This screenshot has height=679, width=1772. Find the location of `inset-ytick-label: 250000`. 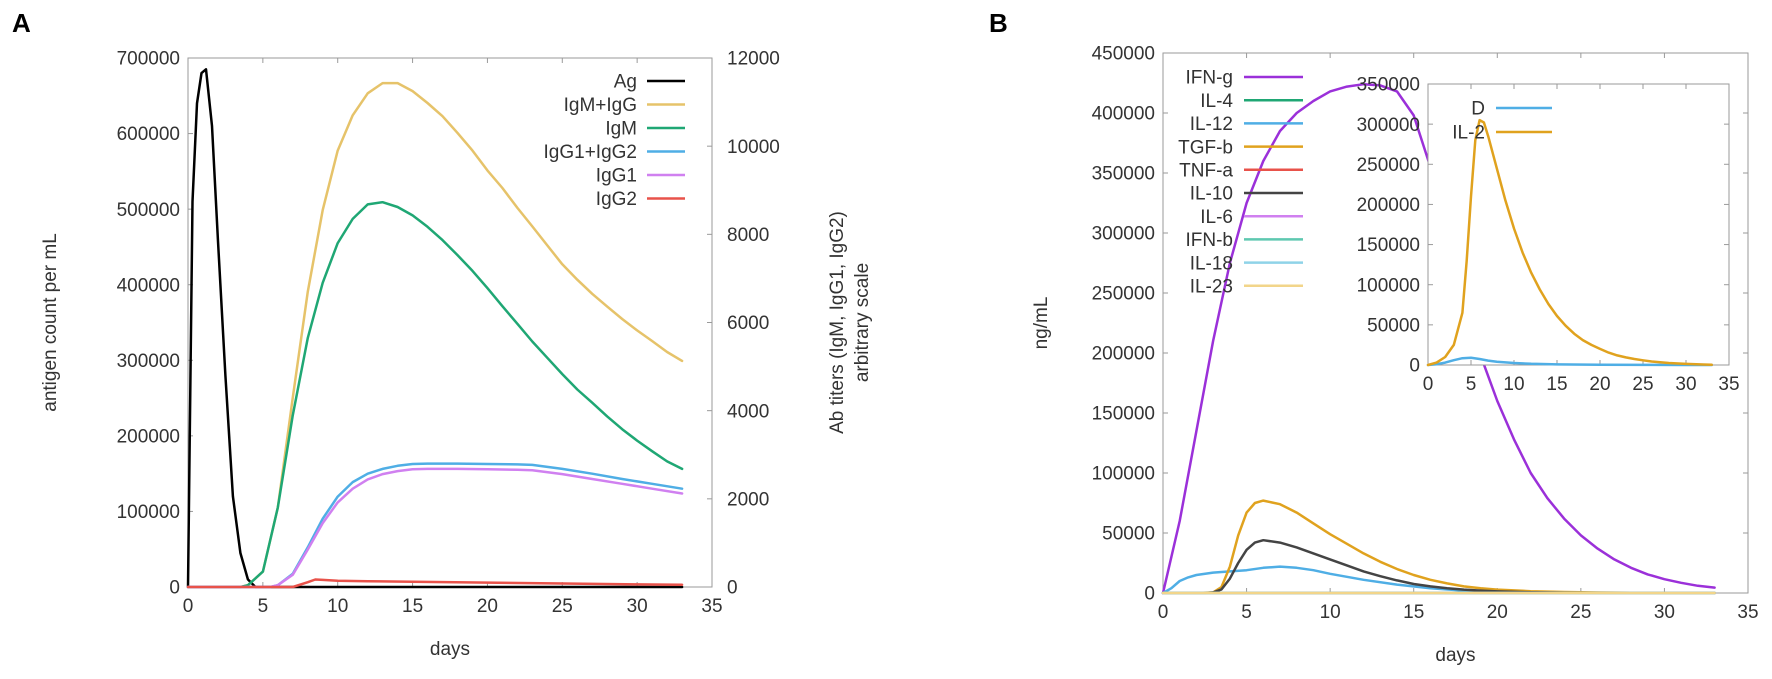

inset-ytick-label: 250000 is located at coordinates (1388, 165).